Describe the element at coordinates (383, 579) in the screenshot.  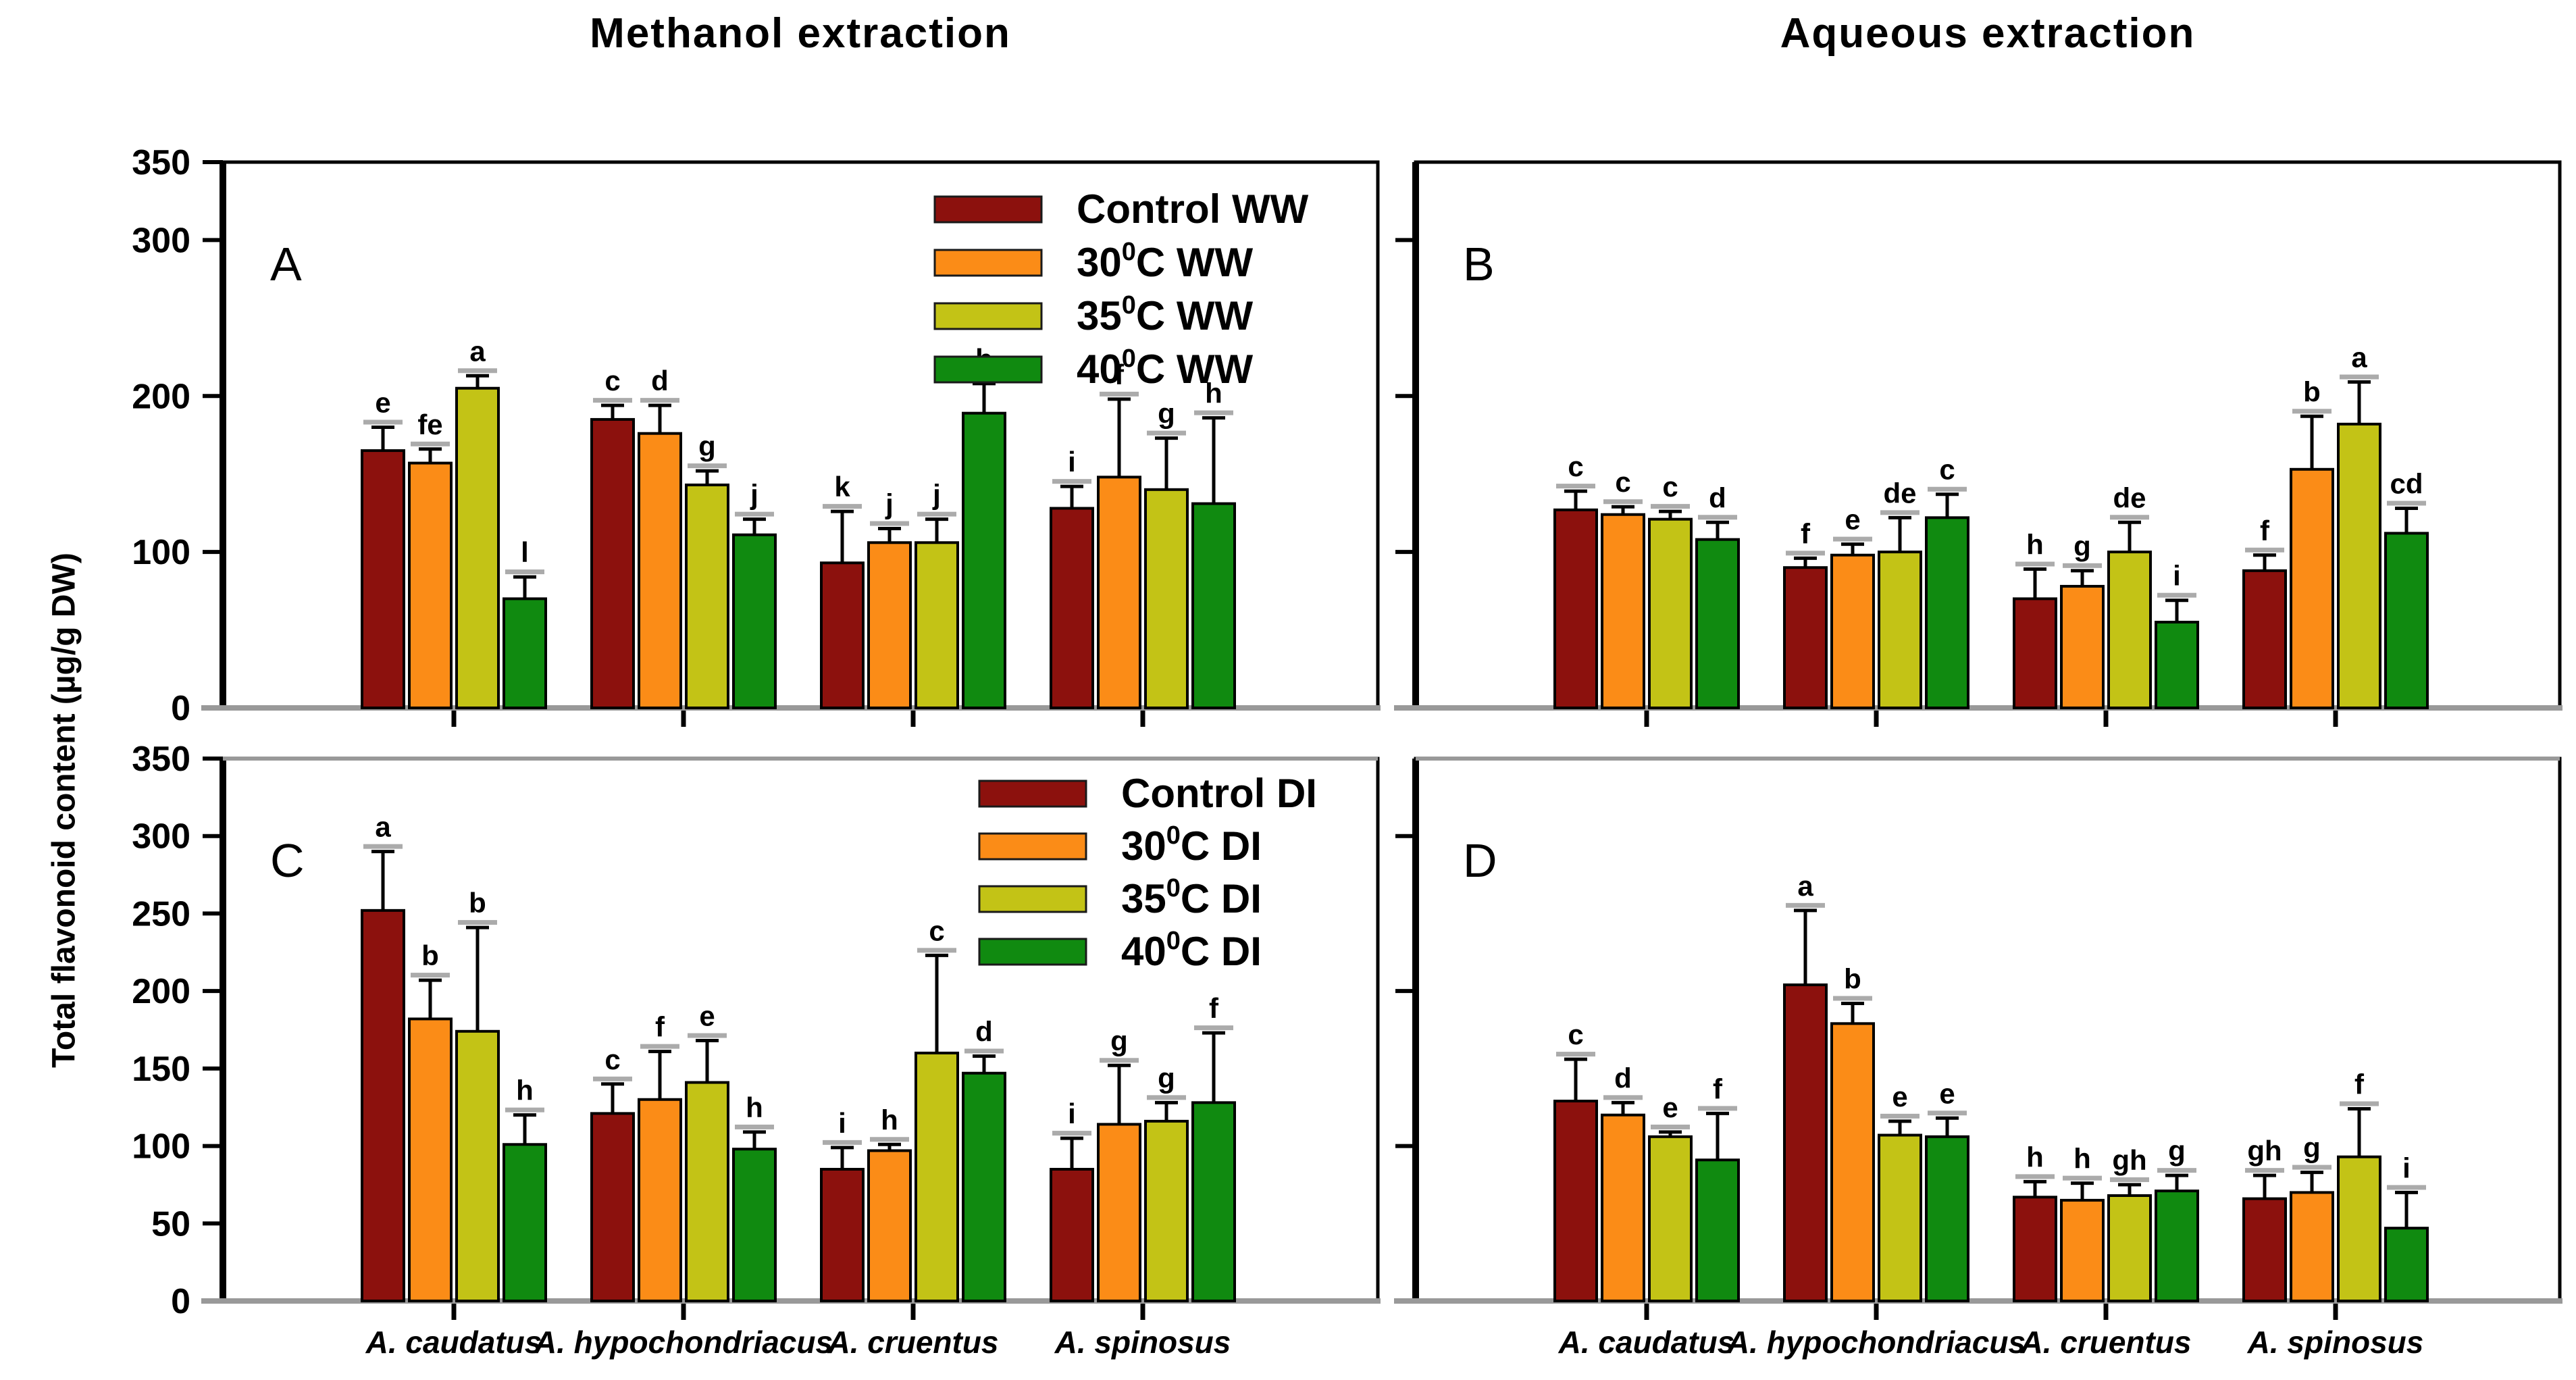
I see `bar-A-s0-c0` at that location.